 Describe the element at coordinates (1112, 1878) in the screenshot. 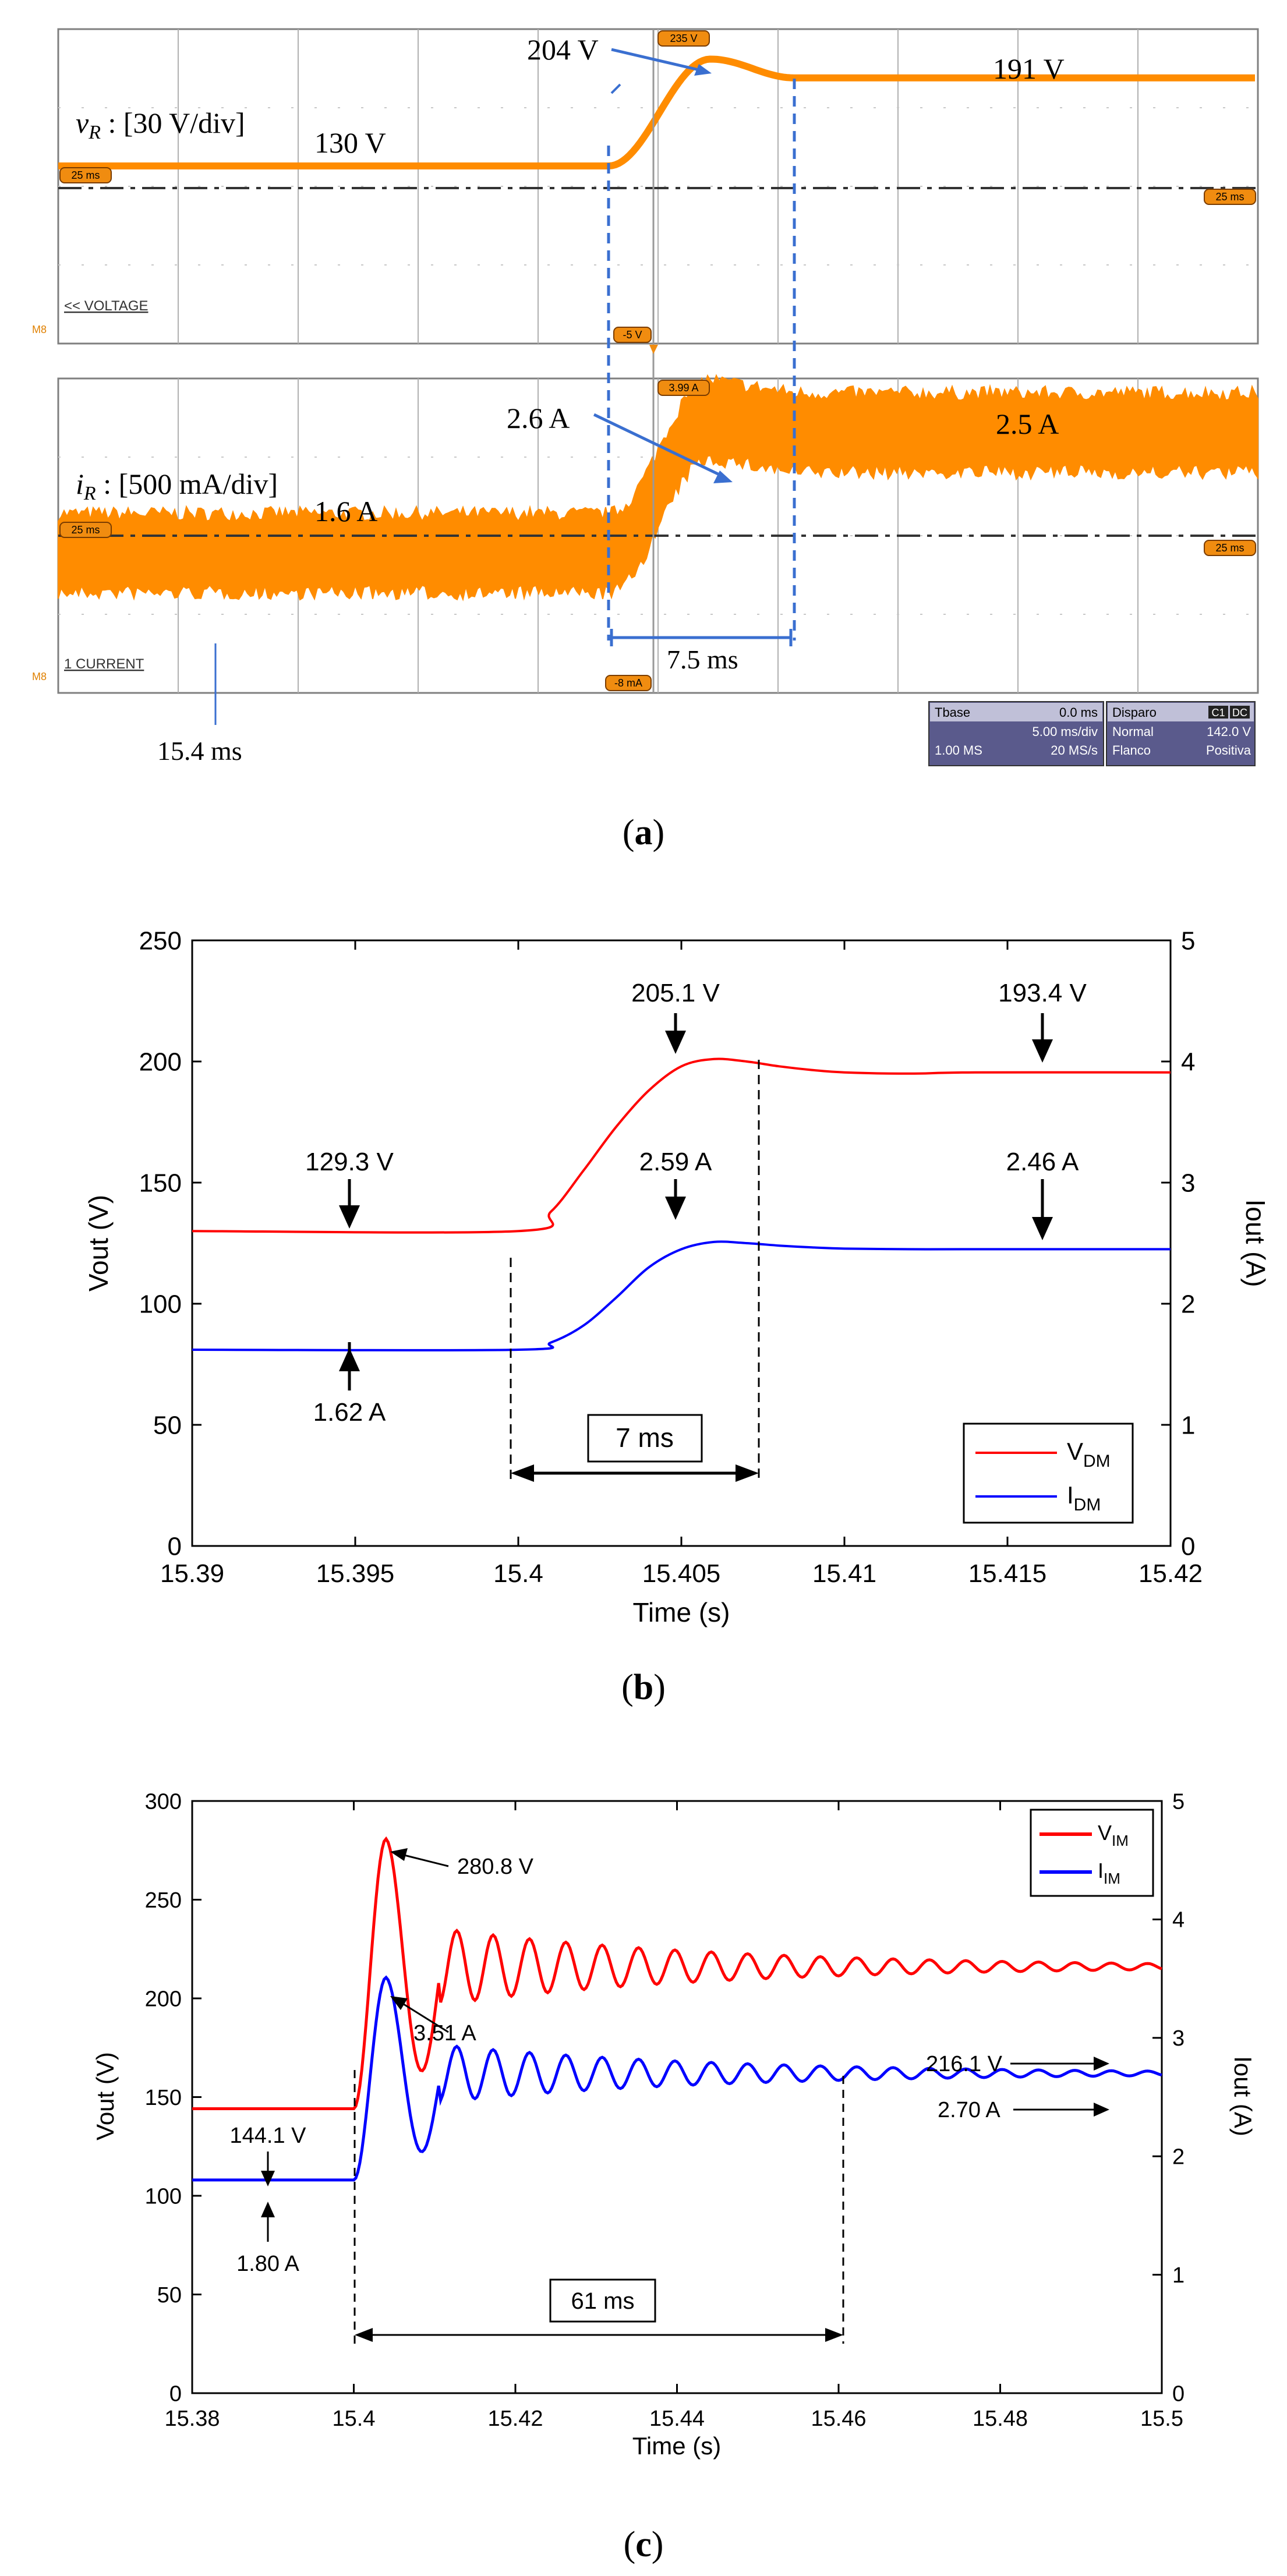

I see `legend-c-iim-sub: IM` at that location.